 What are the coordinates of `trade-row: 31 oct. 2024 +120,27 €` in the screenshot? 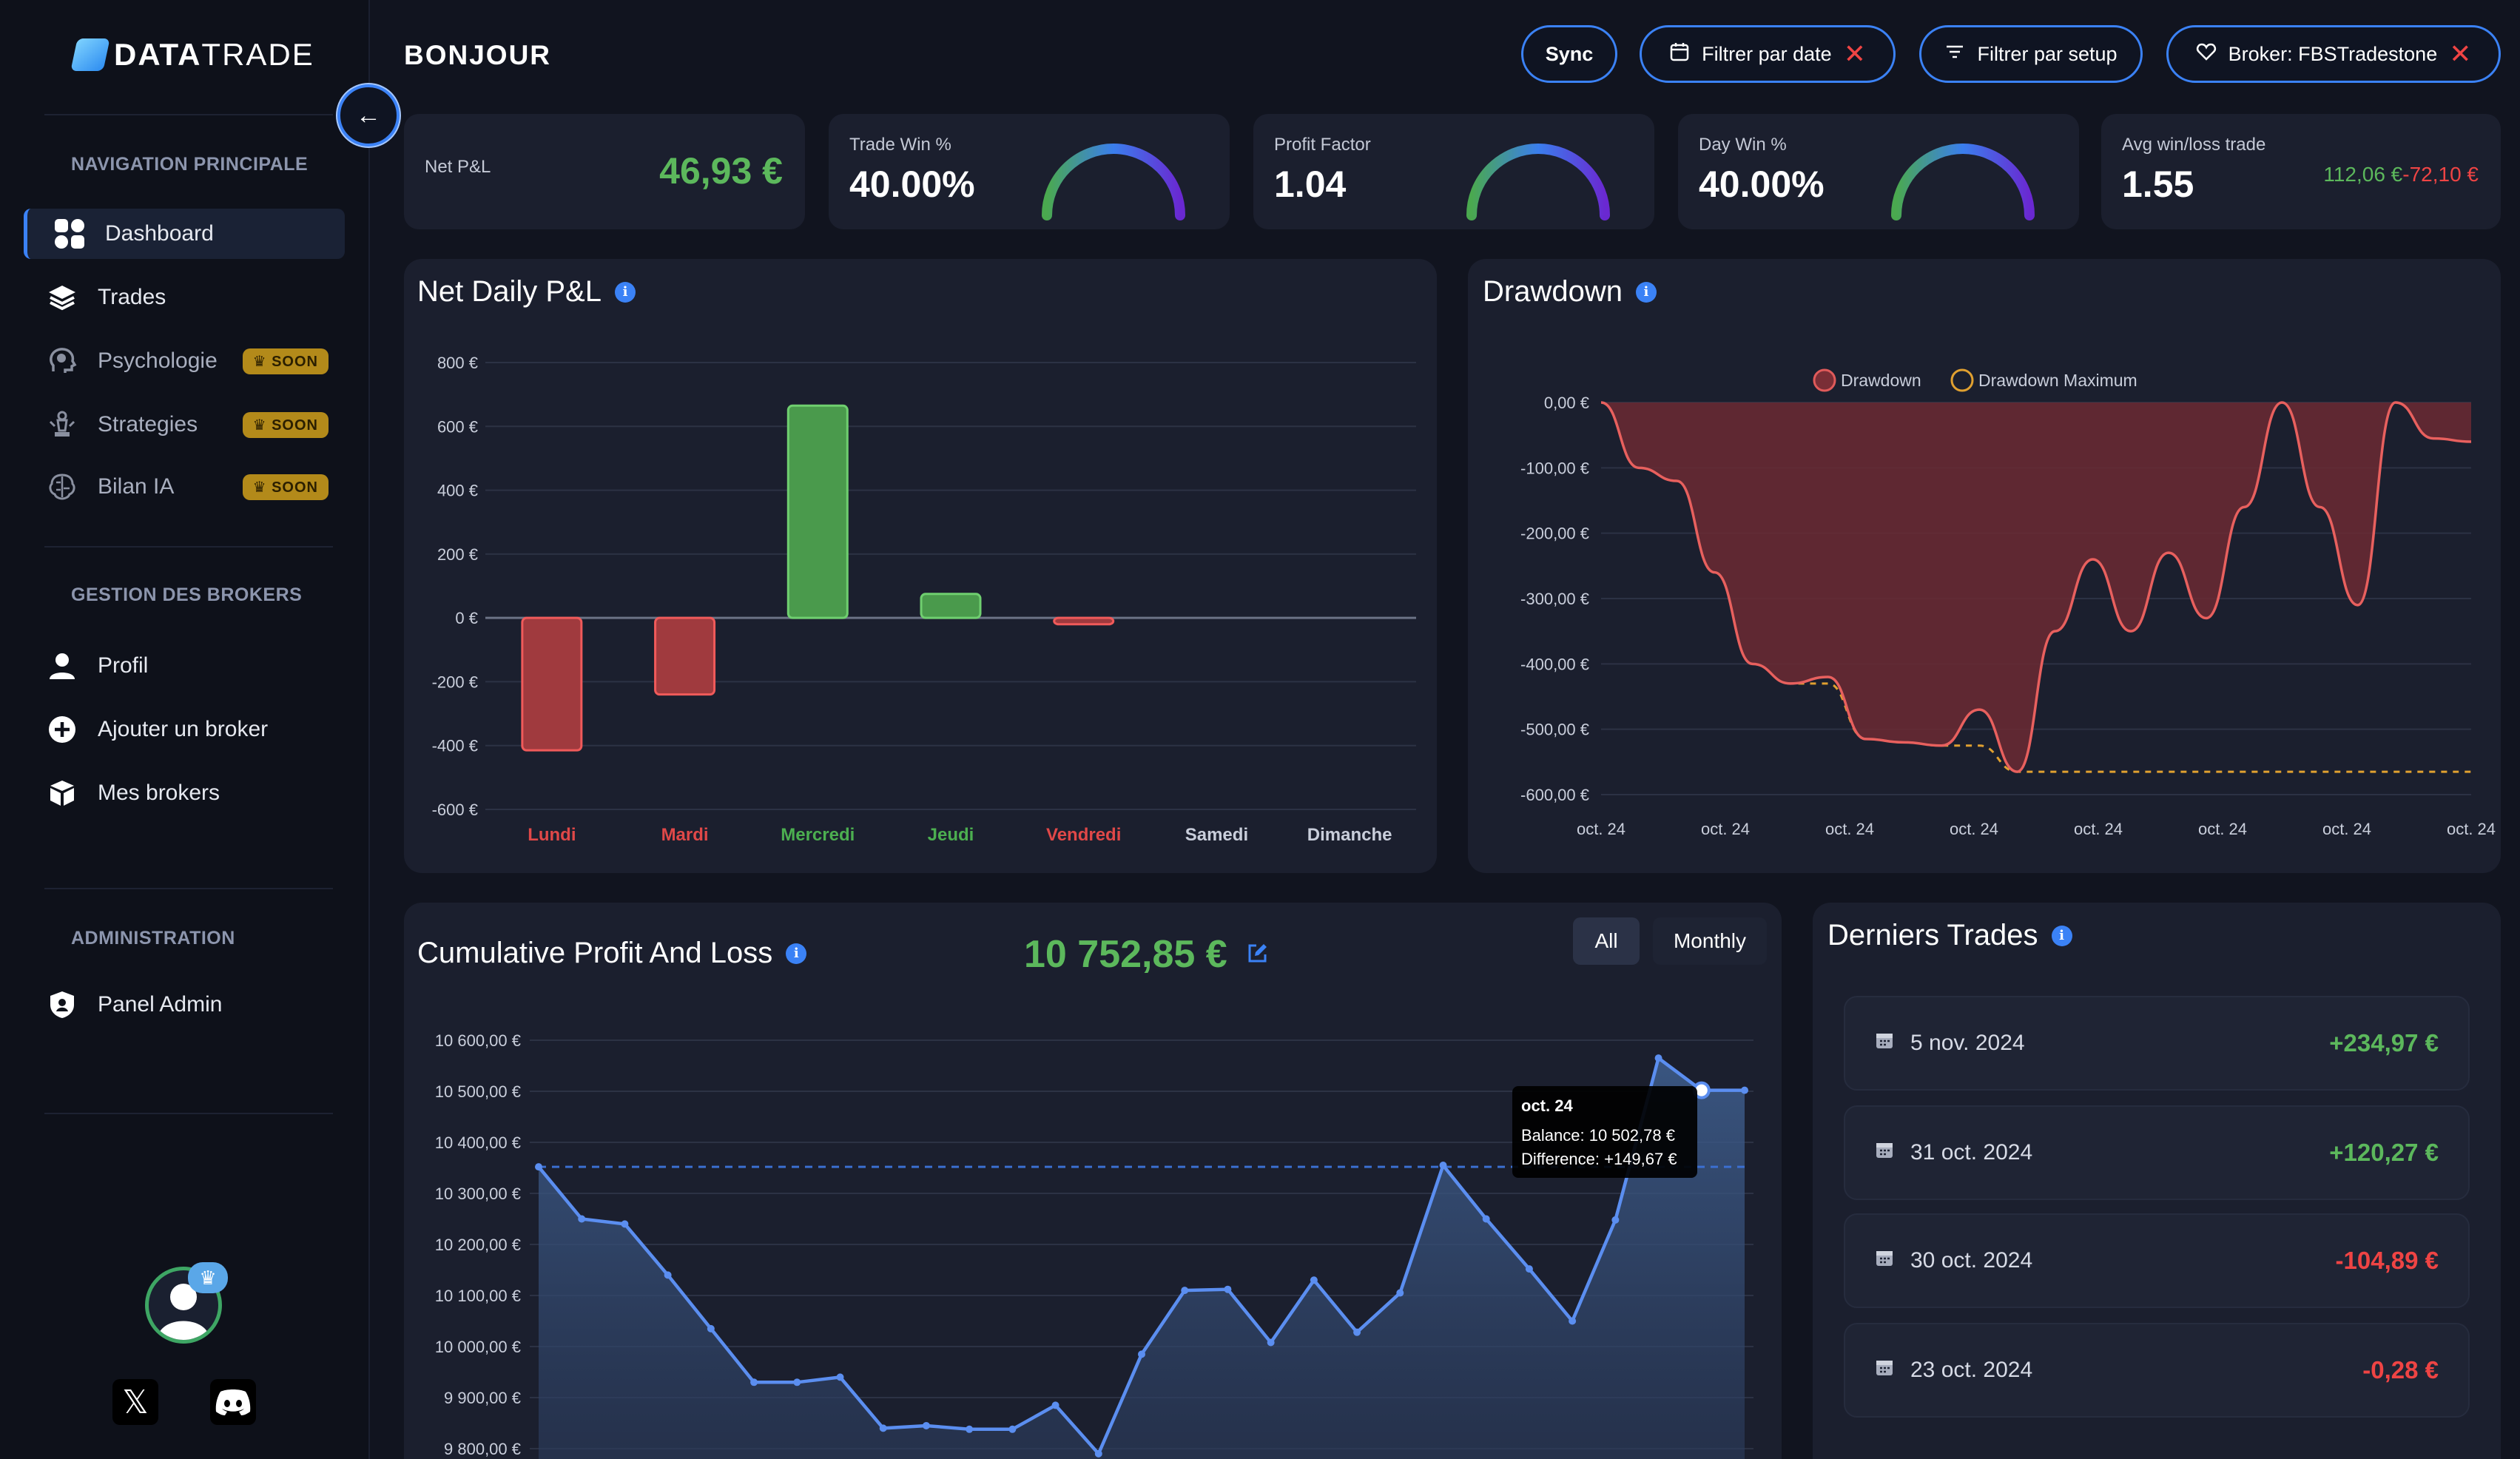 It's located at (2157, 1152).